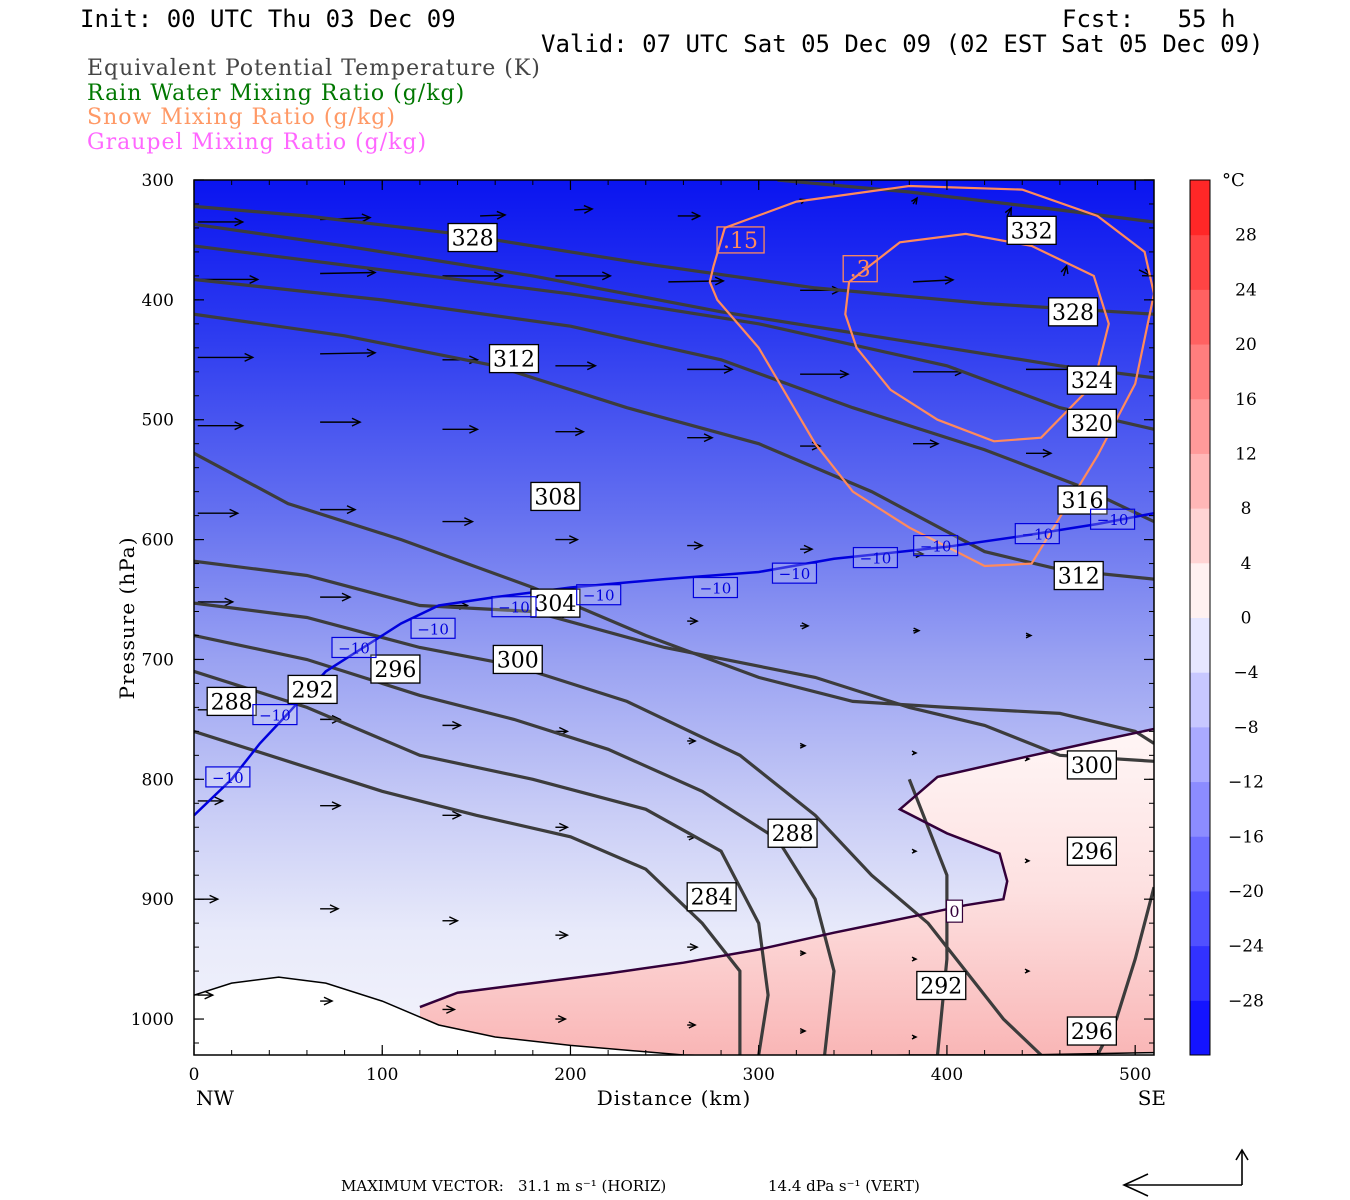 The width and height of the screenshot is (1350, 1200). I want to click on max-vector-horiz: 31.1 m s⁻¹ (HORIZ), so click(592, 1186).